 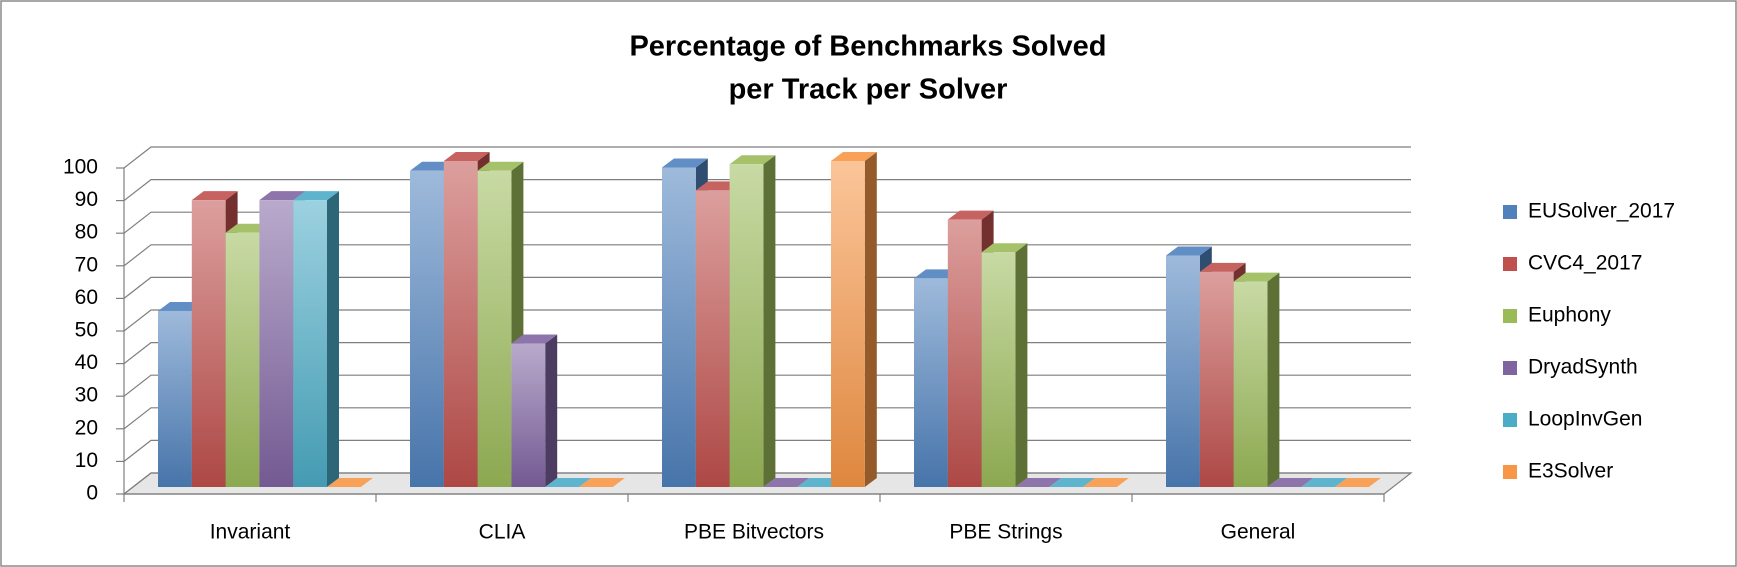 I want to click on x-tick-label: PBE Strings, so click(x=1005, y=532).